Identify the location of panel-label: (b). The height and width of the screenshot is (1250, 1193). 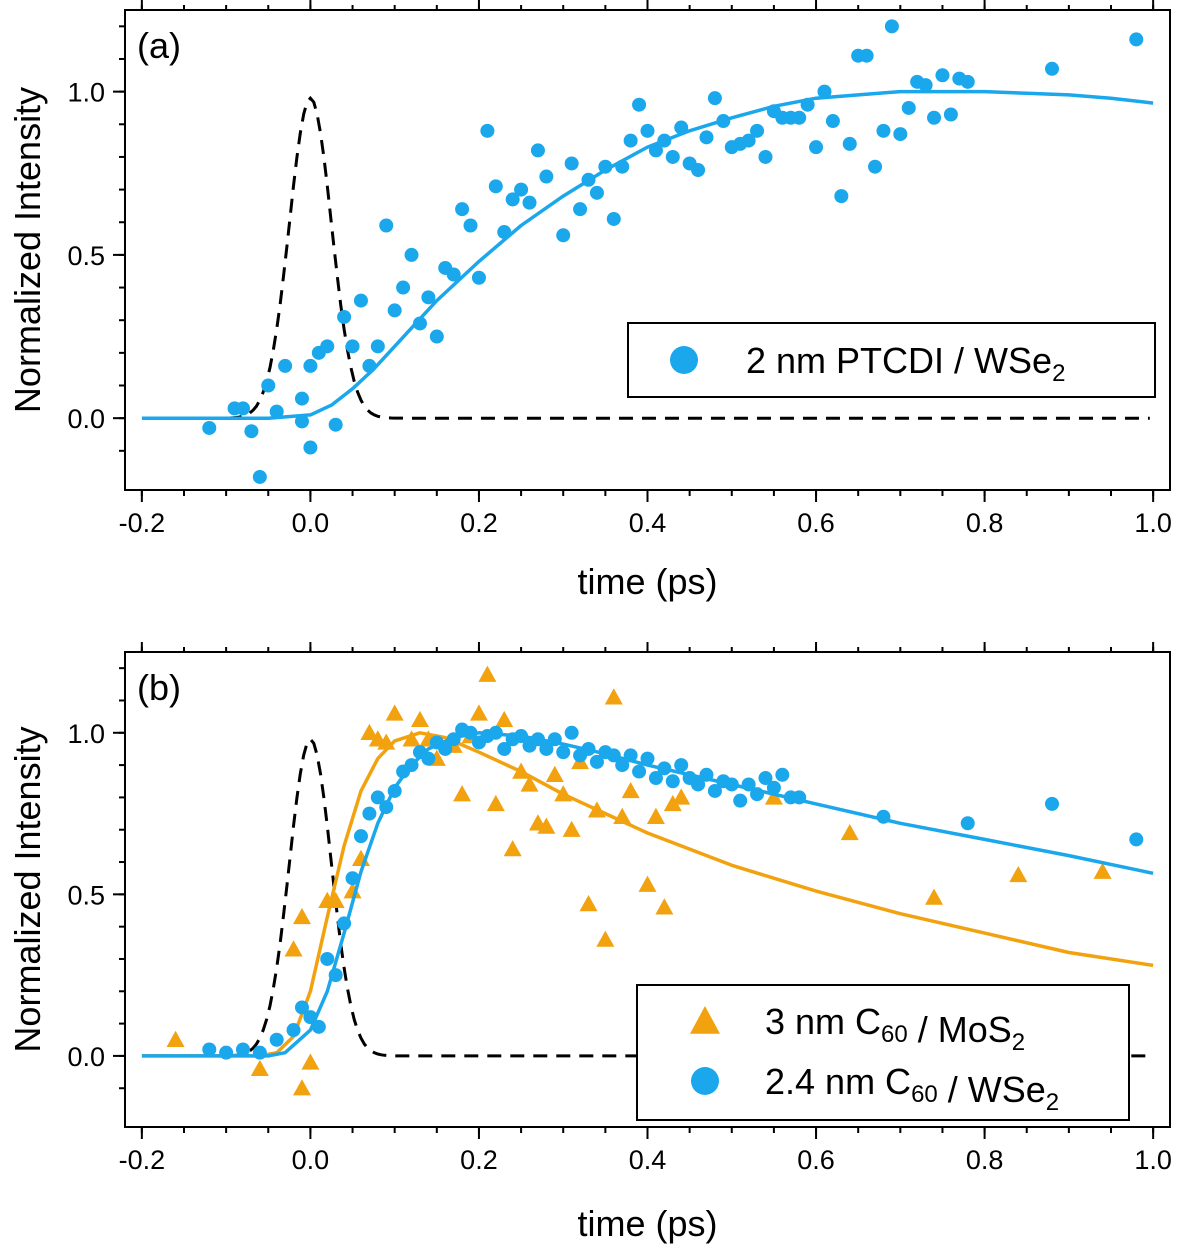
(159, 687).